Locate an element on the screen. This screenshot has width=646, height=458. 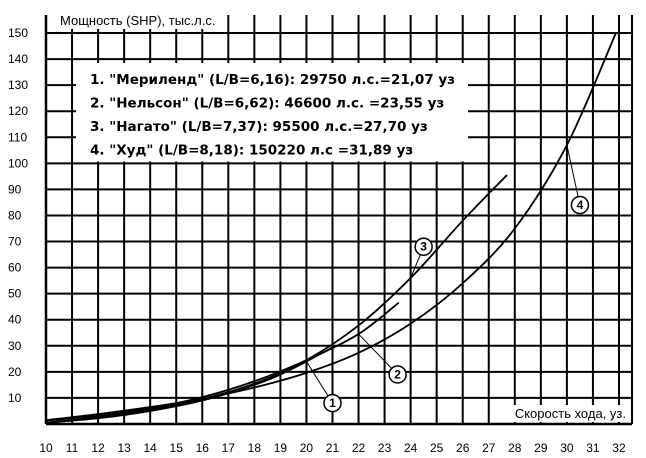
y-tick-label: 20 is located at coordinates (15, 372).